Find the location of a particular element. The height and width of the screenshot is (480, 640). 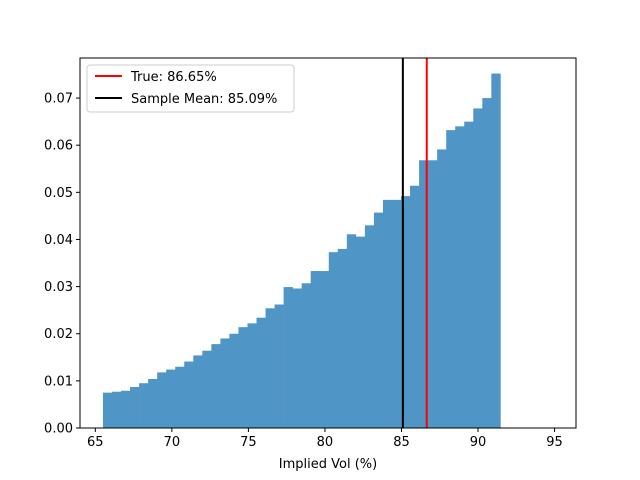

x-tick-label: 65 is located at coordinates (95, 442).